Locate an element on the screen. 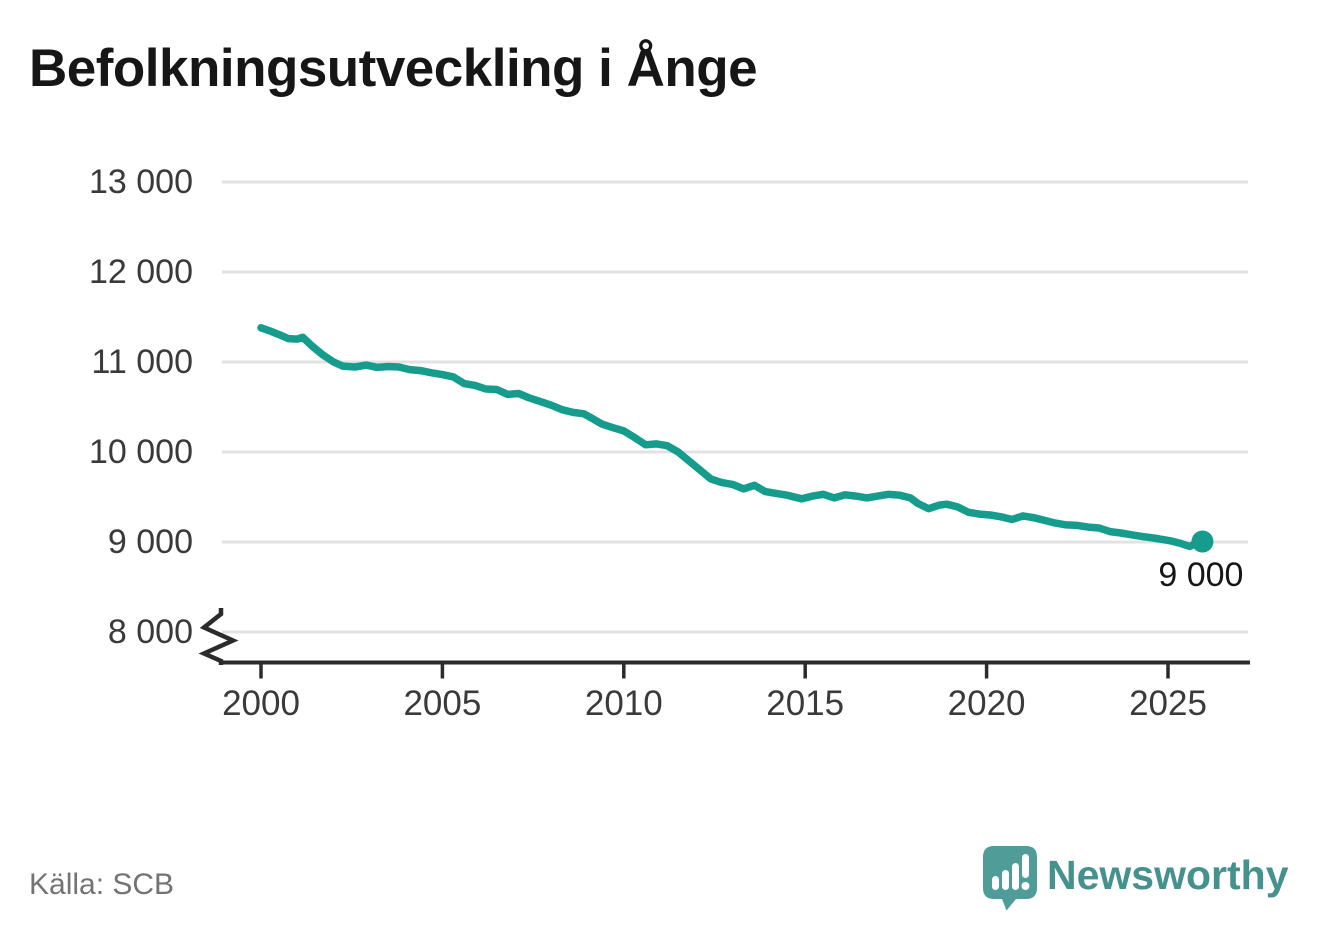 Image resolution: width=1322 pixels, height=939 pixels. newsworthy-speech-bubble-chart-icon is located at coordinates (1010, 878).